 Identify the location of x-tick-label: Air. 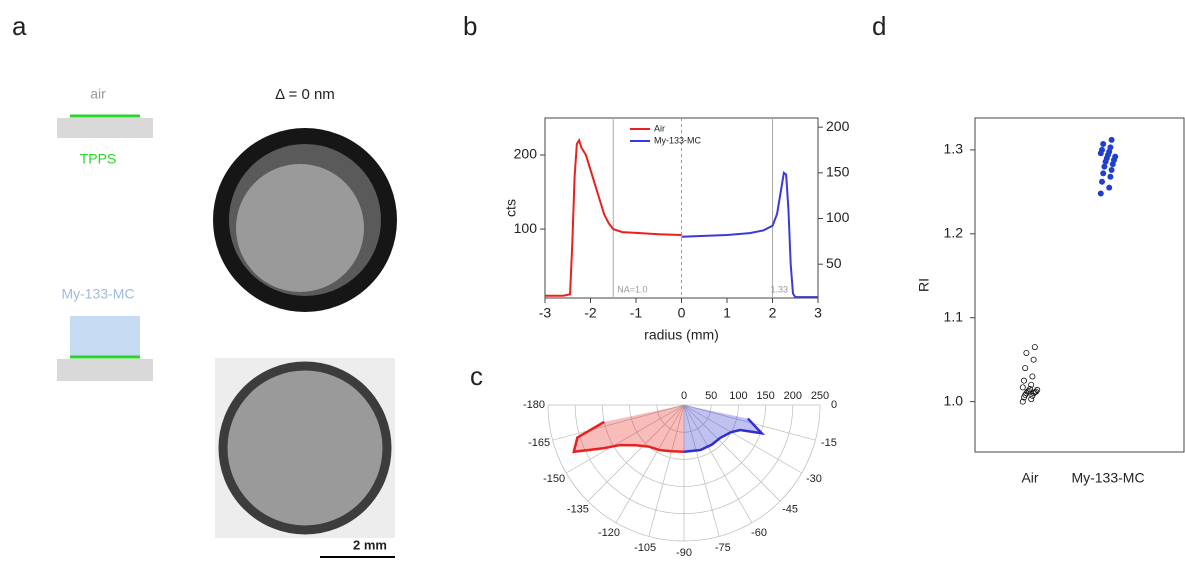
(1029, 478).